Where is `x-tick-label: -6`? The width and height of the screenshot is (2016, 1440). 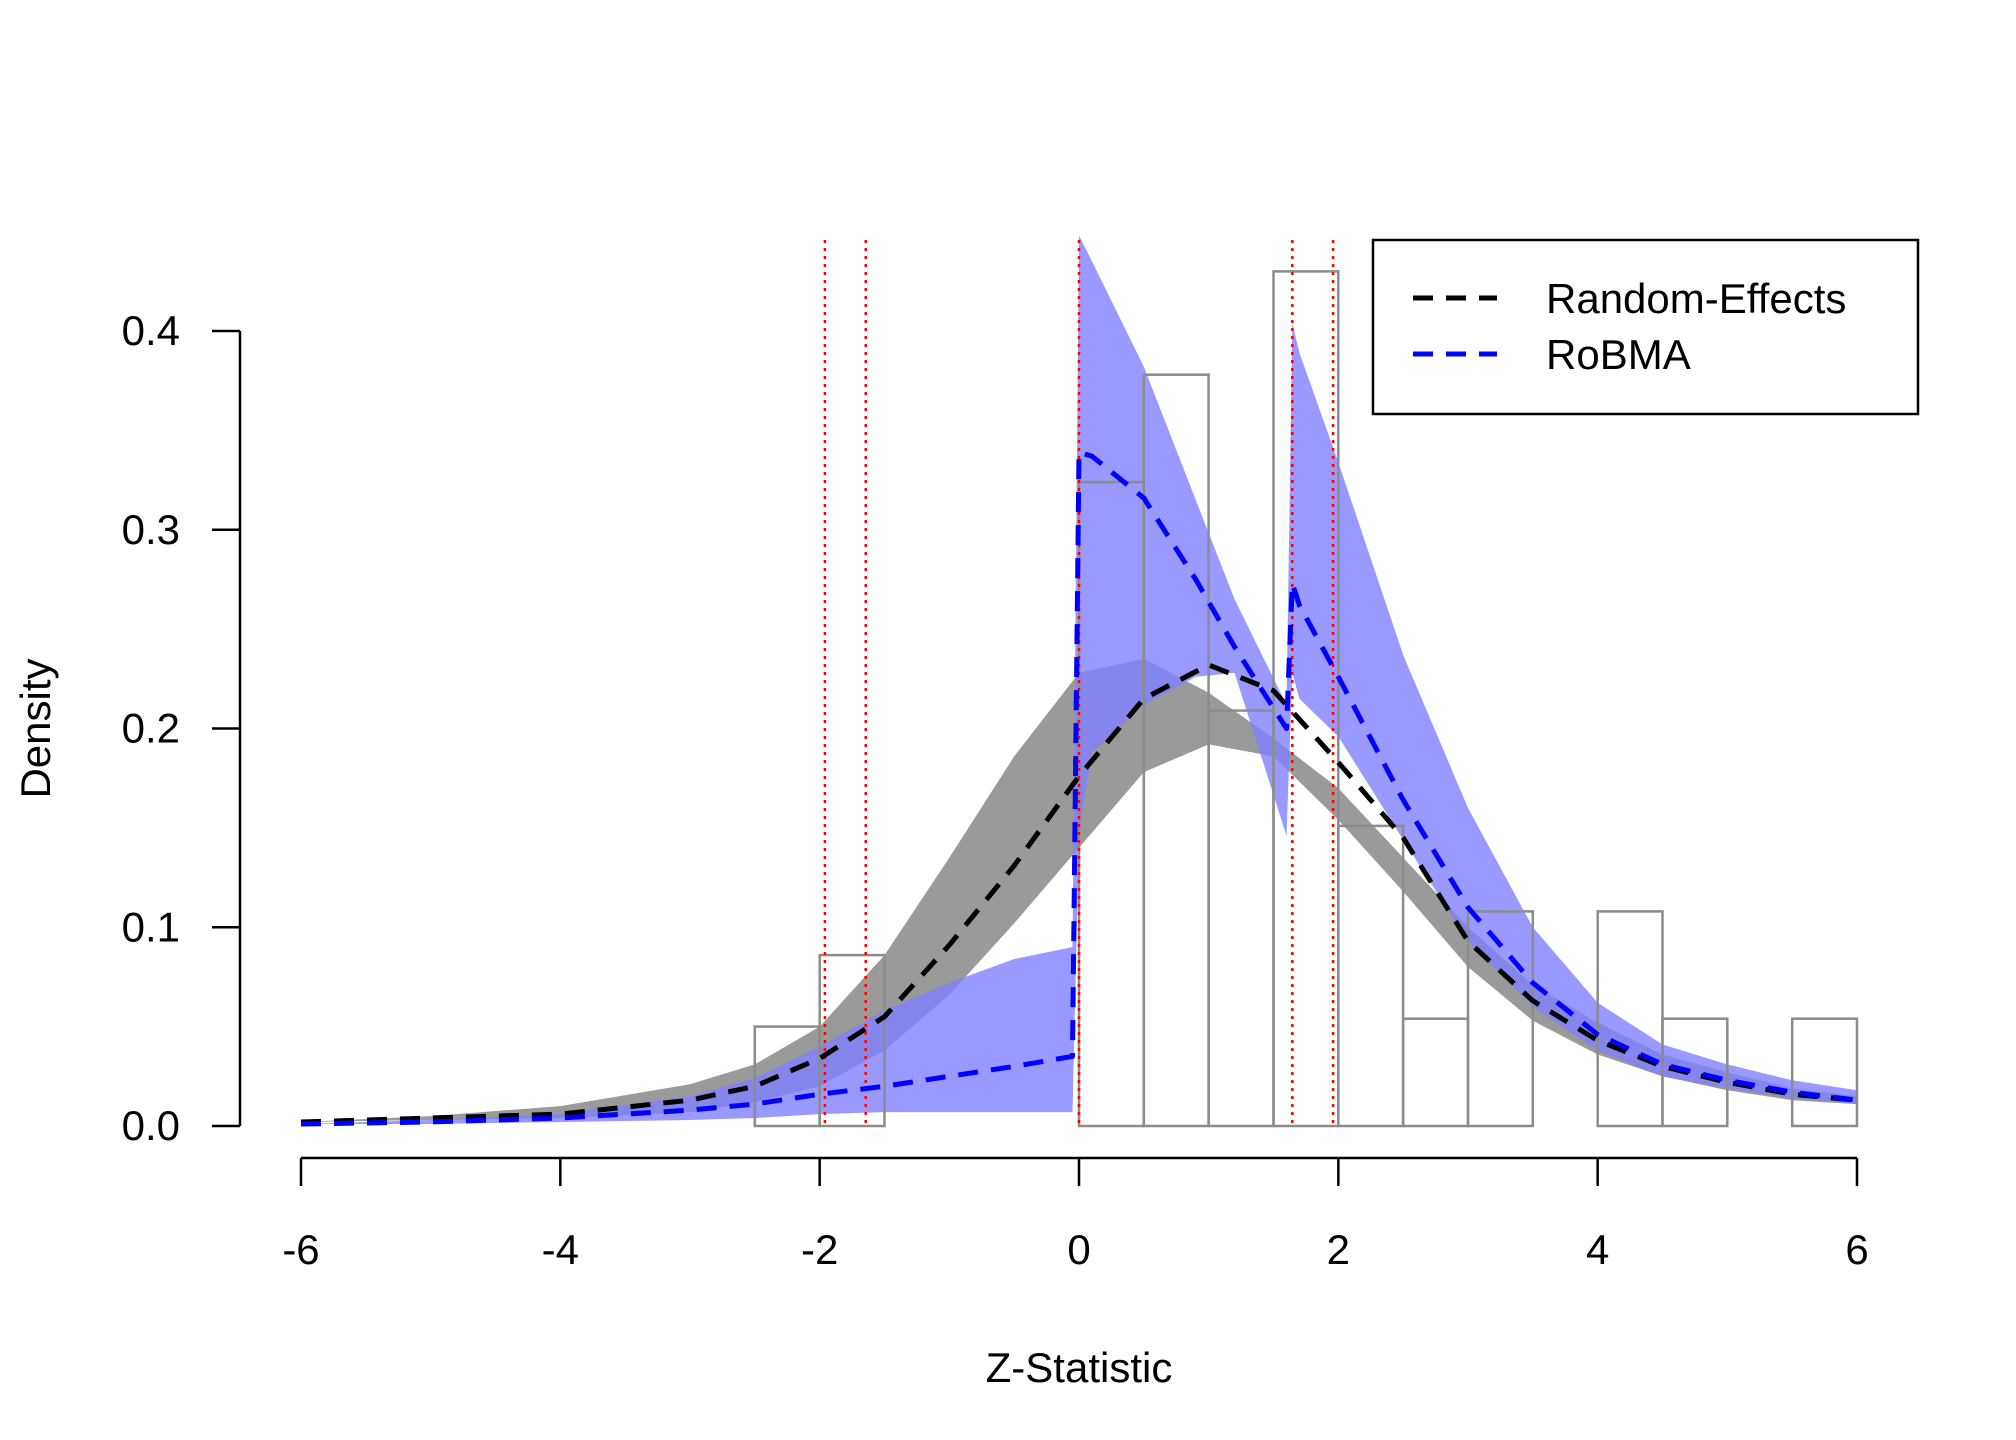
x-tick-label: -6 is located at coordinates (300, 1249).